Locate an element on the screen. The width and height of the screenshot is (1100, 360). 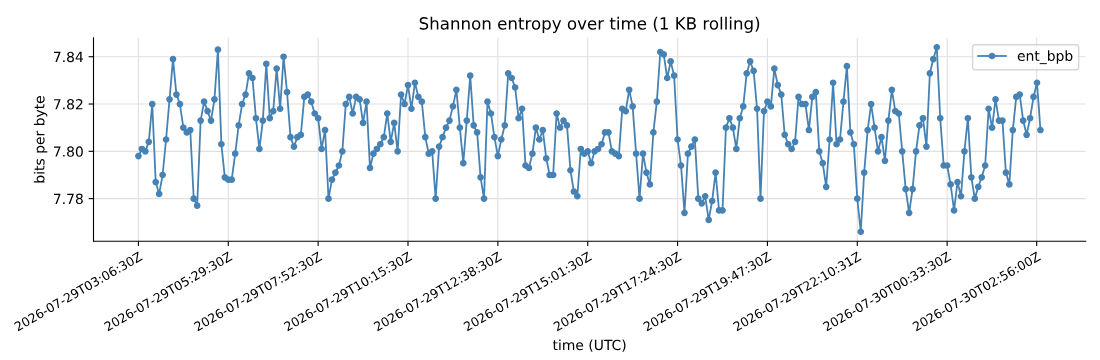
y-axis-title: bits per byte is located at coordinates (40, 139).